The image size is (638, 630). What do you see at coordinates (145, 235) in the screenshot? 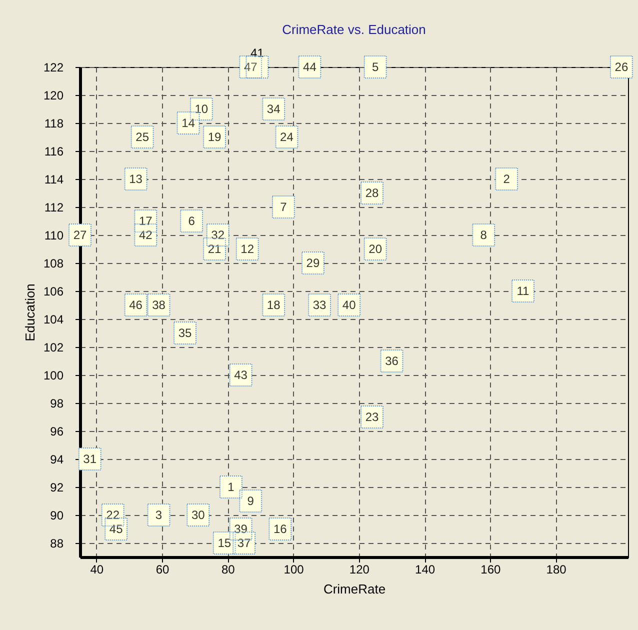
I see `series-label: 42` at bounding box center [145, 235].